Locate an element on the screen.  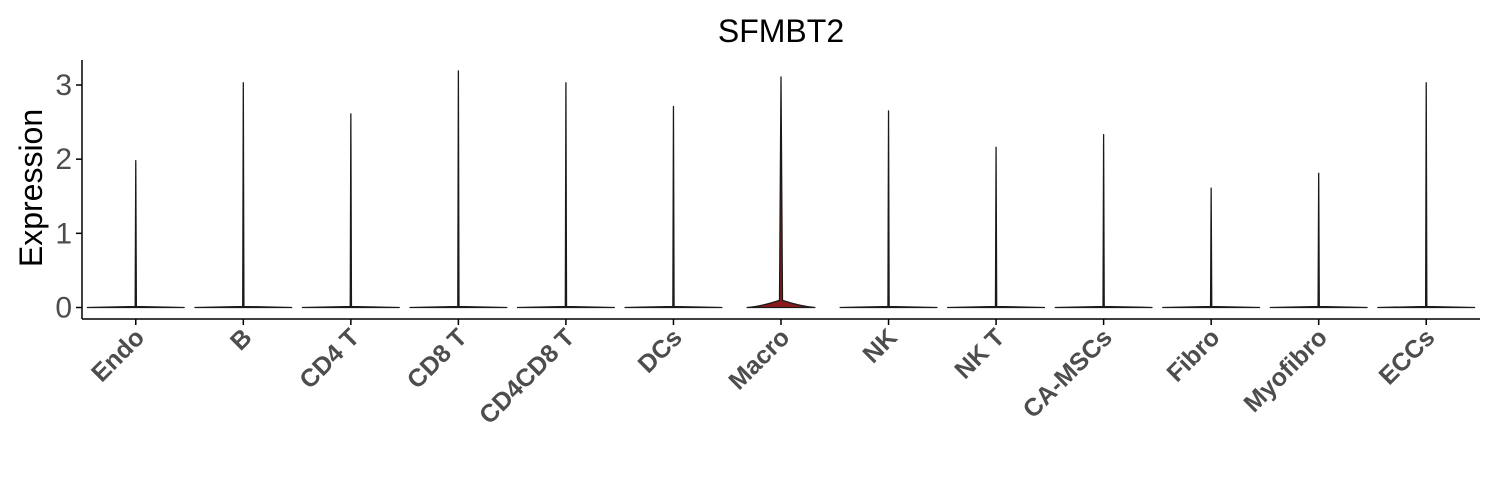
y-tick-label: 2 is located at coordinates (63, 159).